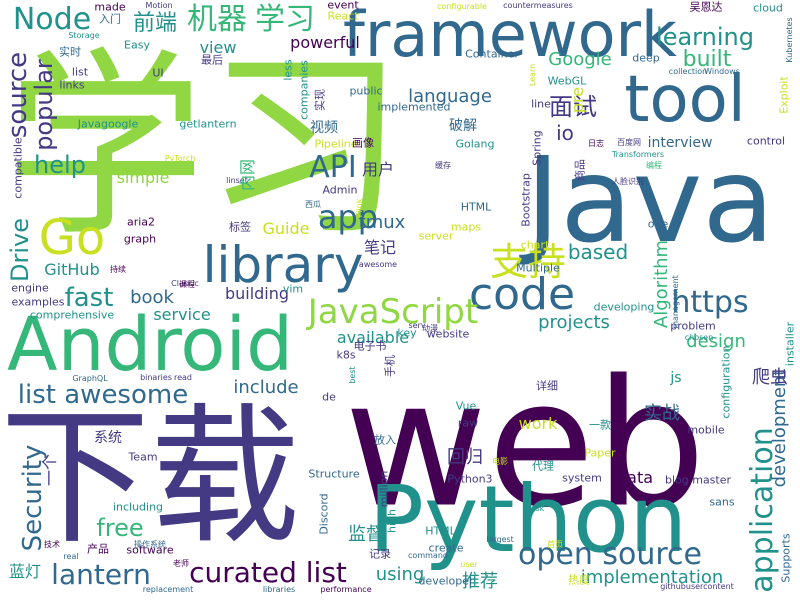  I want to click on cloud-word: 电影, so click(500, 461).